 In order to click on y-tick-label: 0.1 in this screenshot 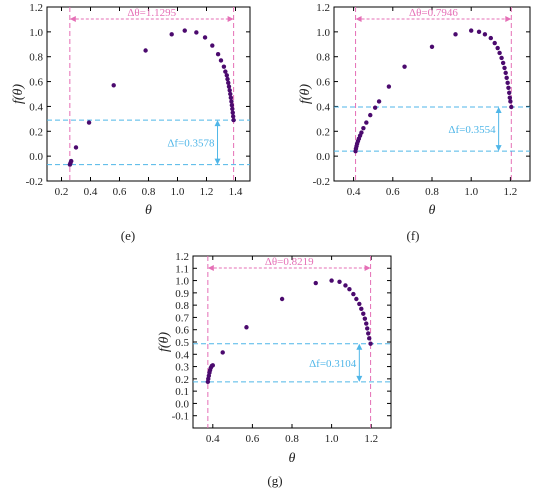, I will do `click(182, 392)`.